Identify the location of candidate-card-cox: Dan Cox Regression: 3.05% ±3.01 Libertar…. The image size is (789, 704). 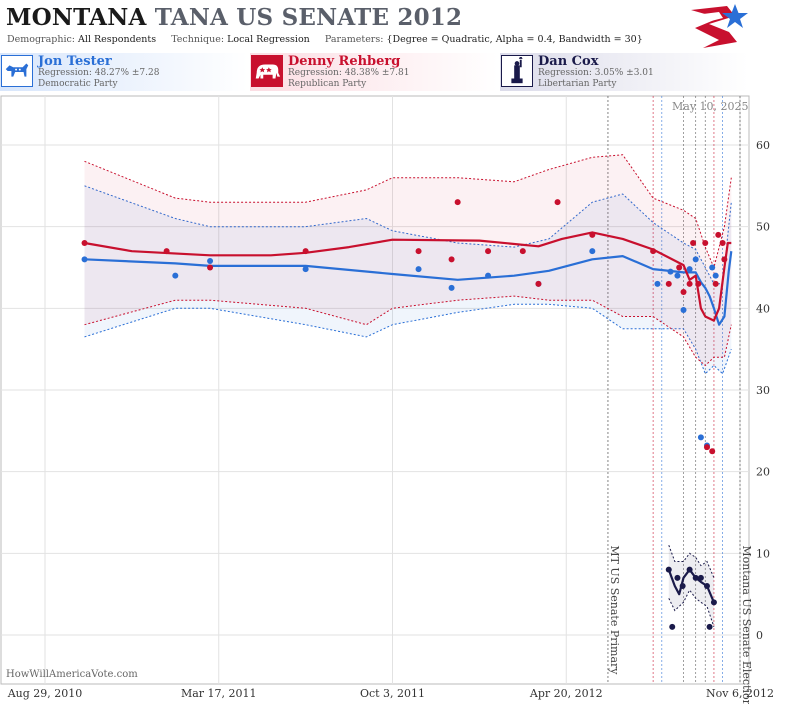
(624, 72).